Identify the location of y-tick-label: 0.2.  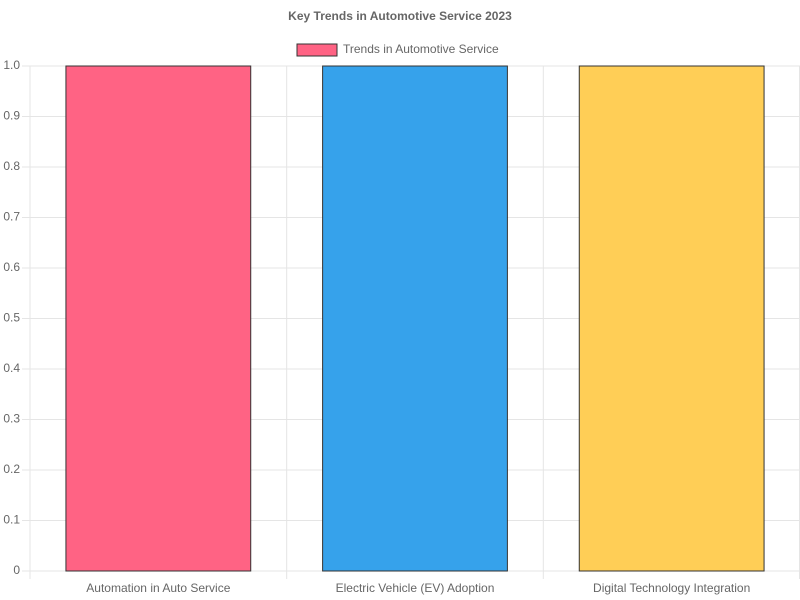
(11, 469).